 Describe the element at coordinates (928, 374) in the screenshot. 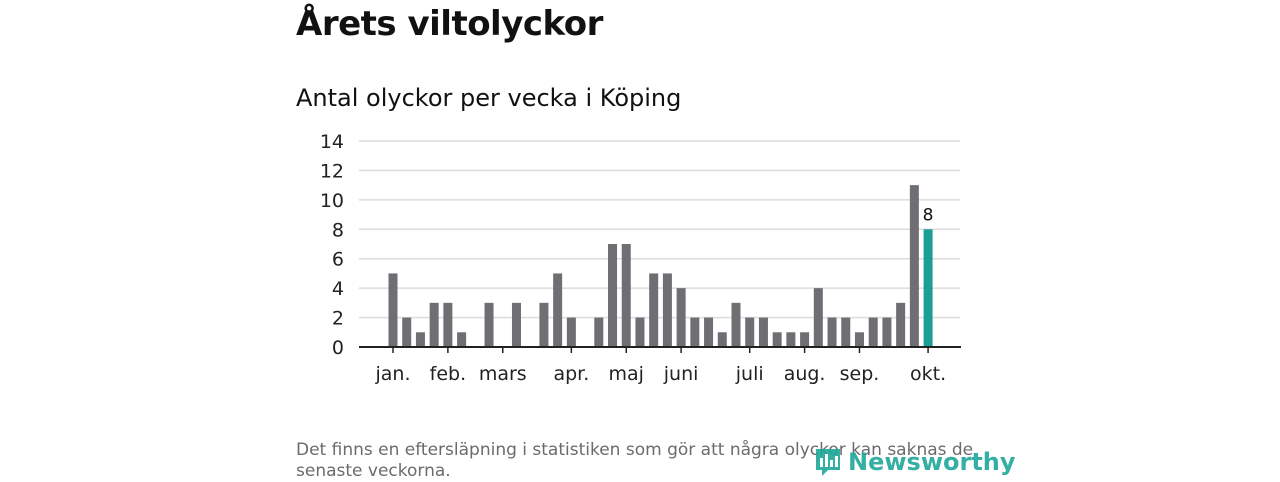

I see `x-tick-label: okt.` at that location.